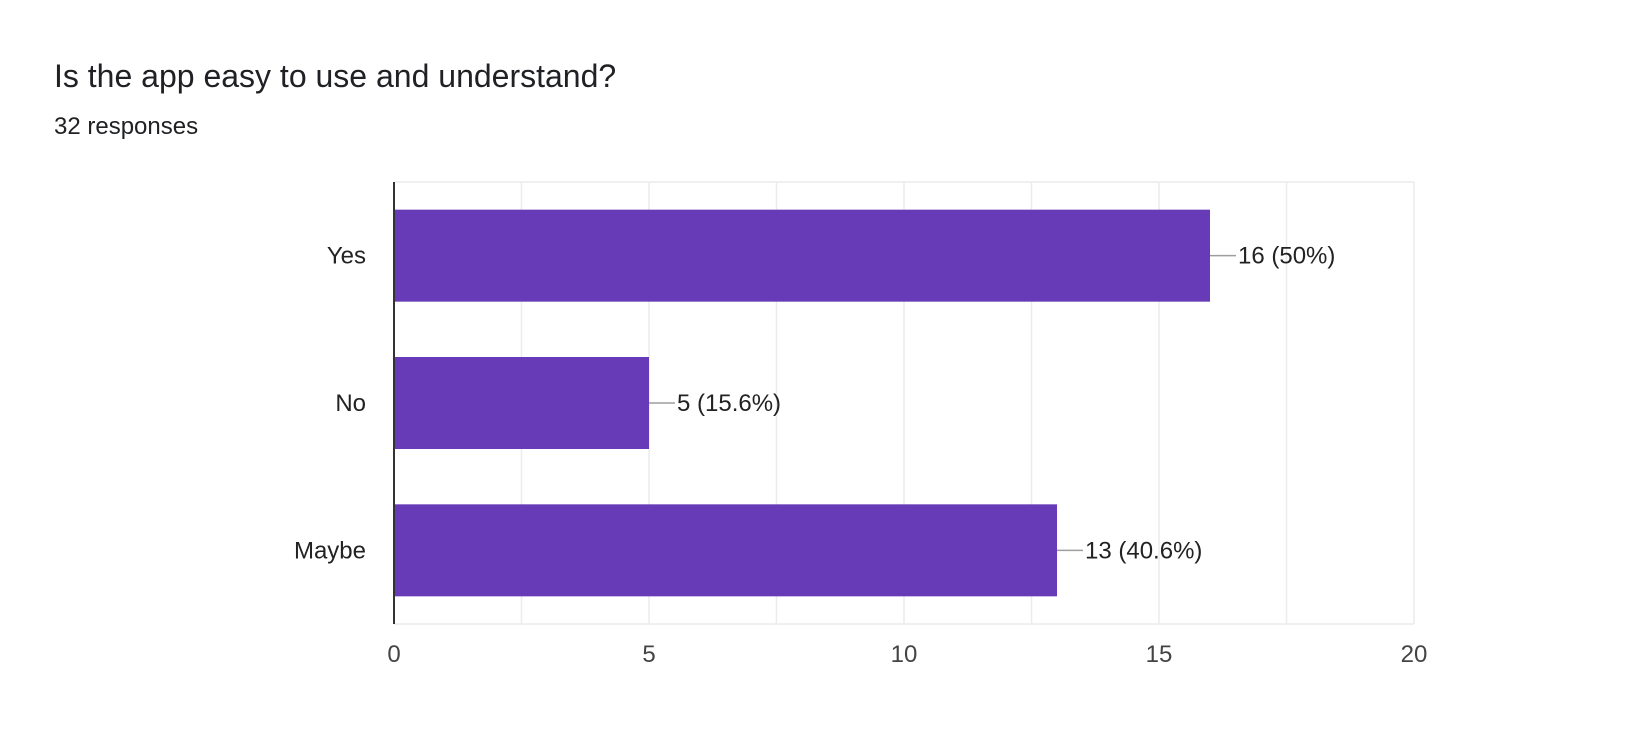 The width and height of the screenshot is (1652, 756). I want to click on value-label-maybe: 13 (40.6%), so click(1143, 550).